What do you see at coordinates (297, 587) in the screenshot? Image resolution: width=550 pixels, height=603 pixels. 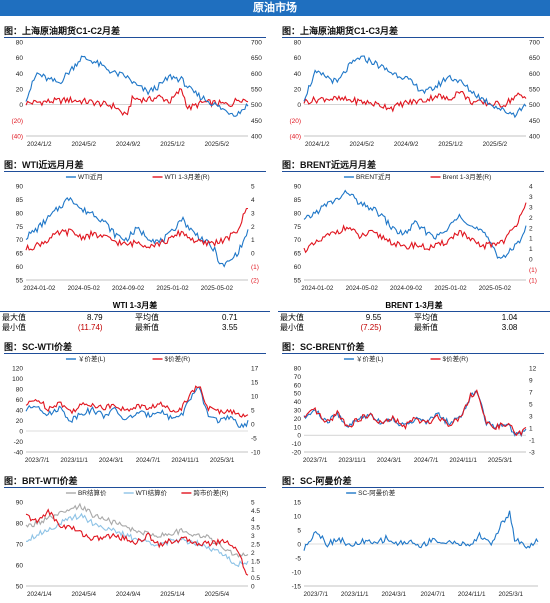 I see `y-tick-left: -15` at bounding box center [297, 587].